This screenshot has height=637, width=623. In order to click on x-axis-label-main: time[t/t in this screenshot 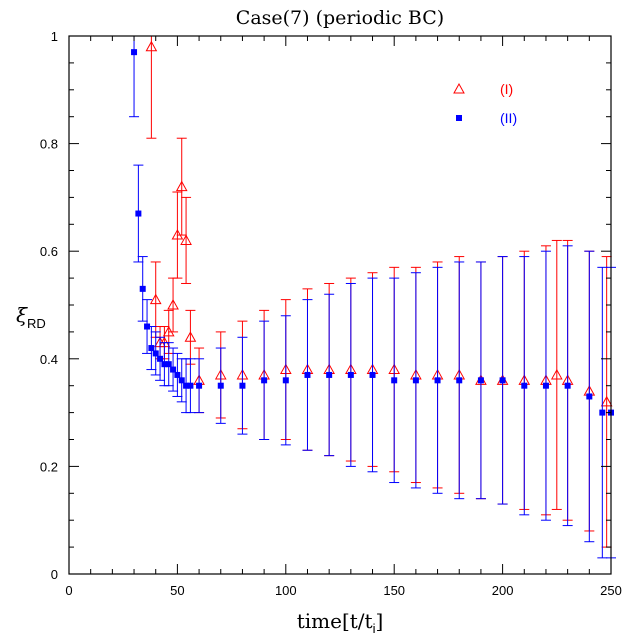, I will do `click(335, 621)`.